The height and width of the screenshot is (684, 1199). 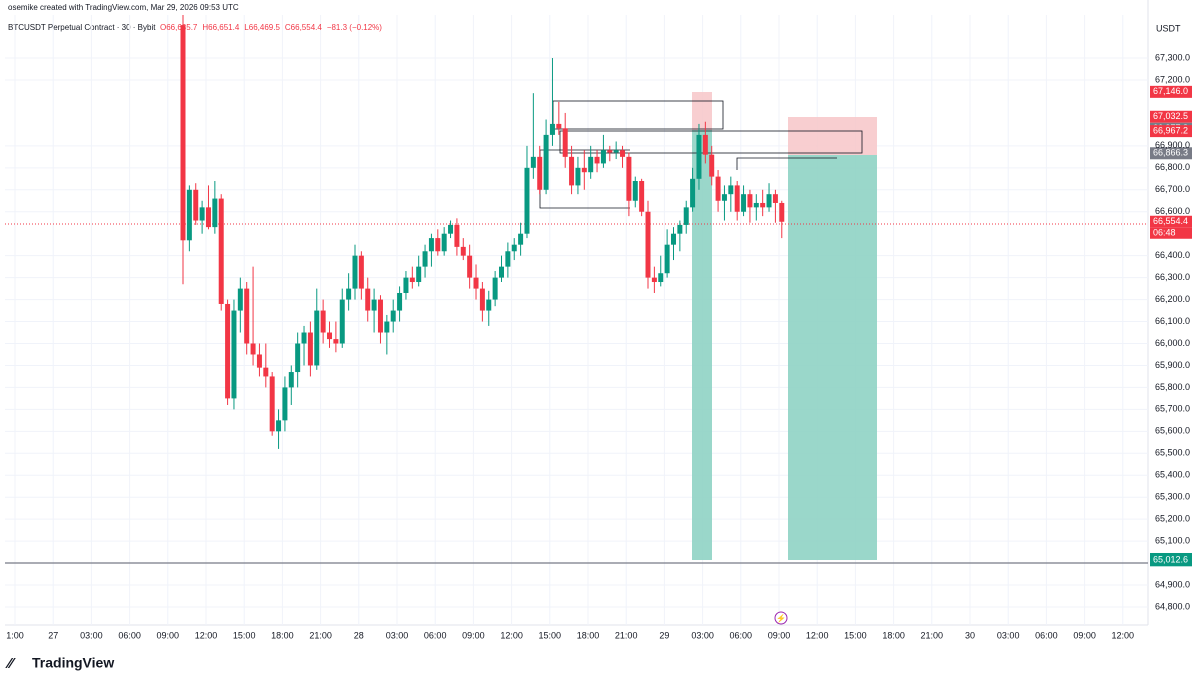 I want to click on x-tick-label: 09:00, so click(x=168, y=635).